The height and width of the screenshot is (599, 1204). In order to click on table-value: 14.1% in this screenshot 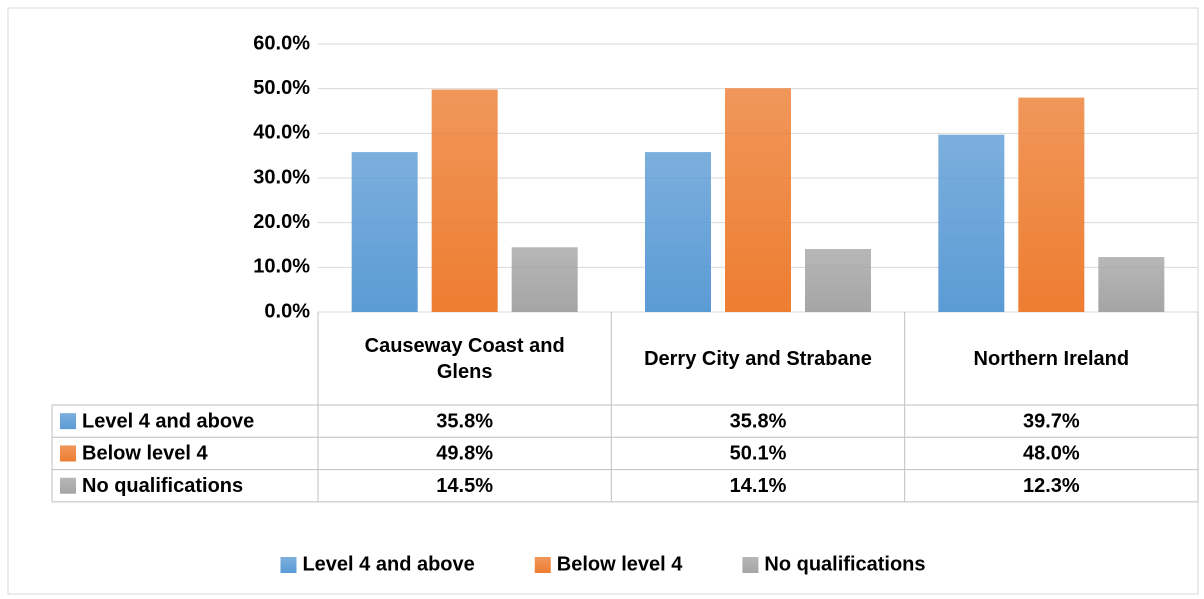, I will do `click(758, 486)`.